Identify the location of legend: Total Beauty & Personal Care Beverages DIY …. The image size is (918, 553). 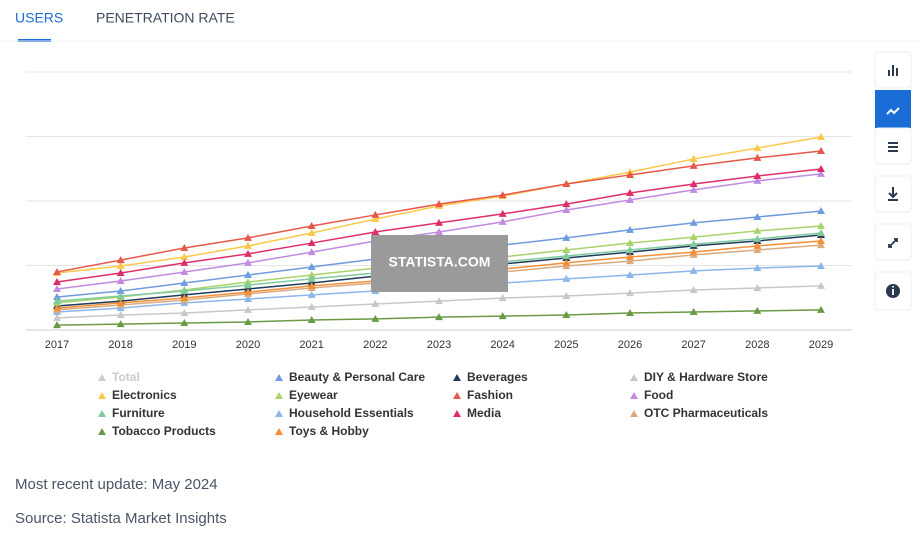
(433, 404).